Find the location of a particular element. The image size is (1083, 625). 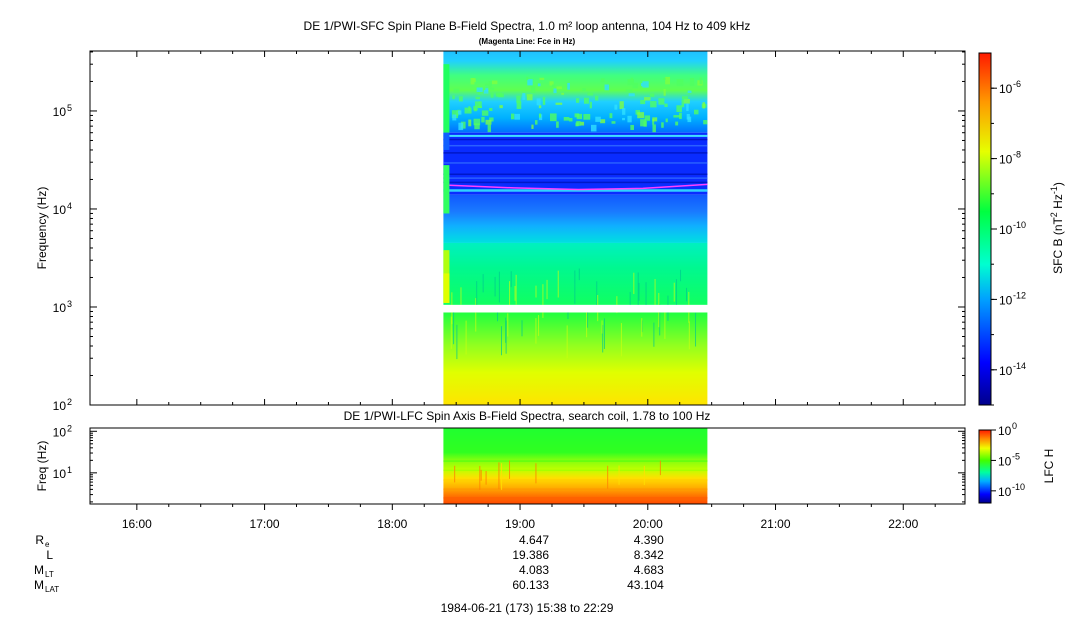

ephemeris-label: R is located at coordinates (39, 540).